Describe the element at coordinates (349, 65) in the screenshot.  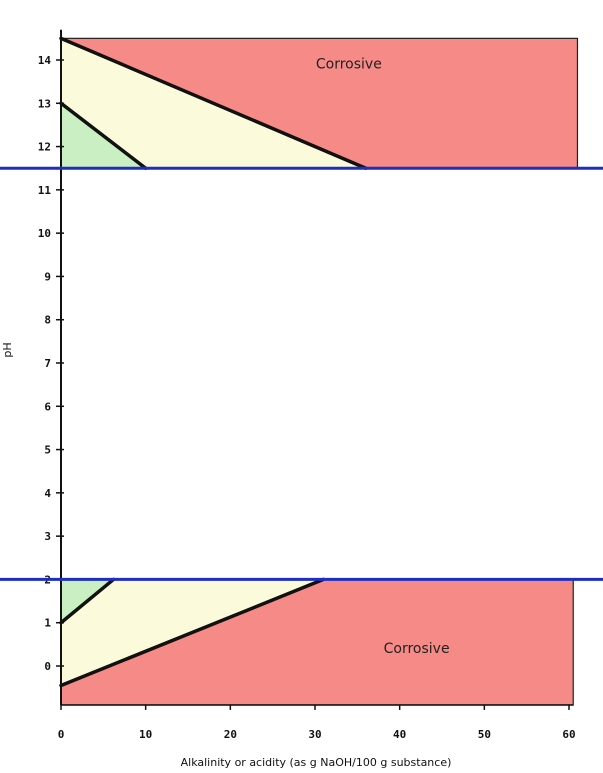
I see `region-label-upper: Corrosive` at that location.